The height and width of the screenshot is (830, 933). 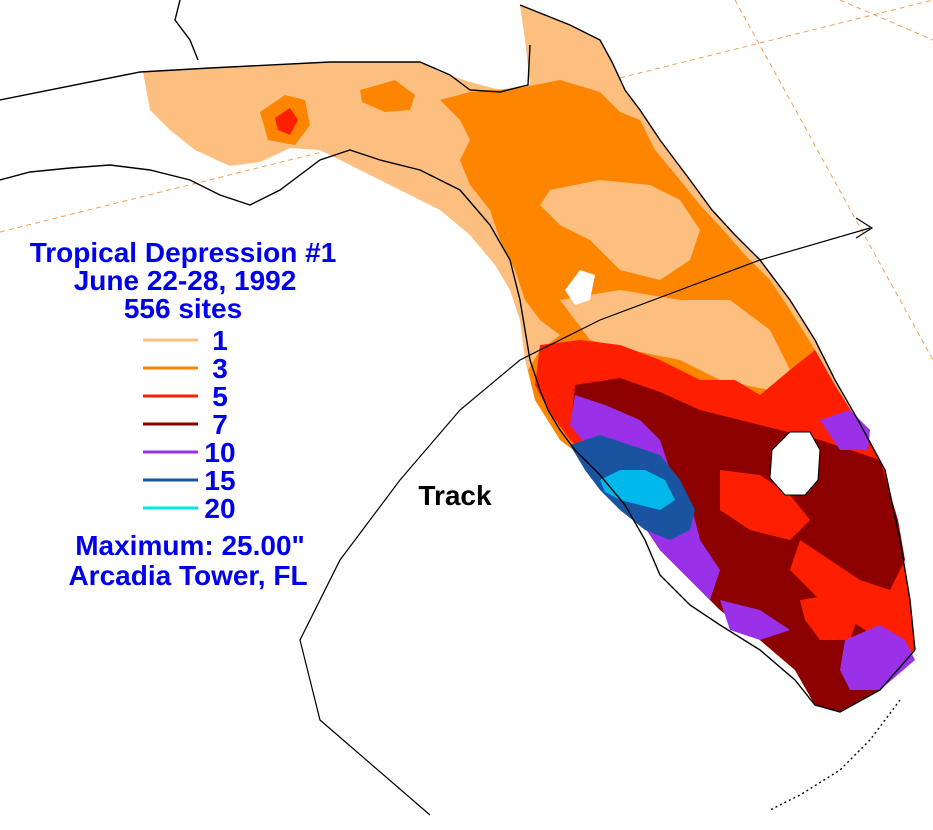 I want to click on georgia-alabama-border, so click(x=186, y=30).